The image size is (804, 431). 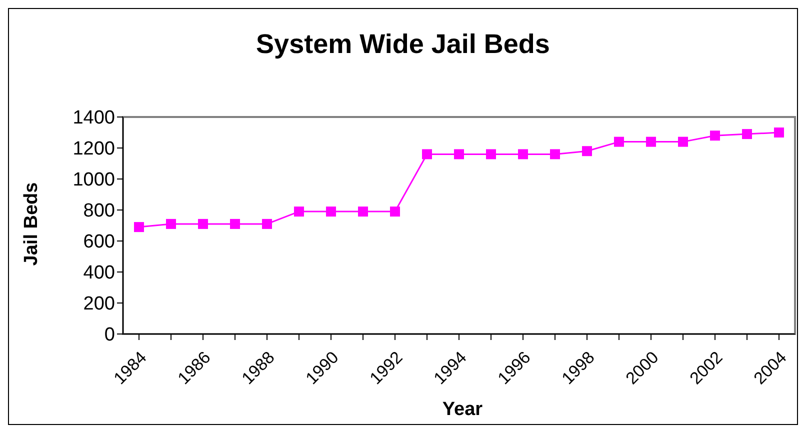 What do you see at coordinates (403, 44) in the screenshot?
I see `chart-title: System Wide Jail Beds` at bounding box center [403, 44].